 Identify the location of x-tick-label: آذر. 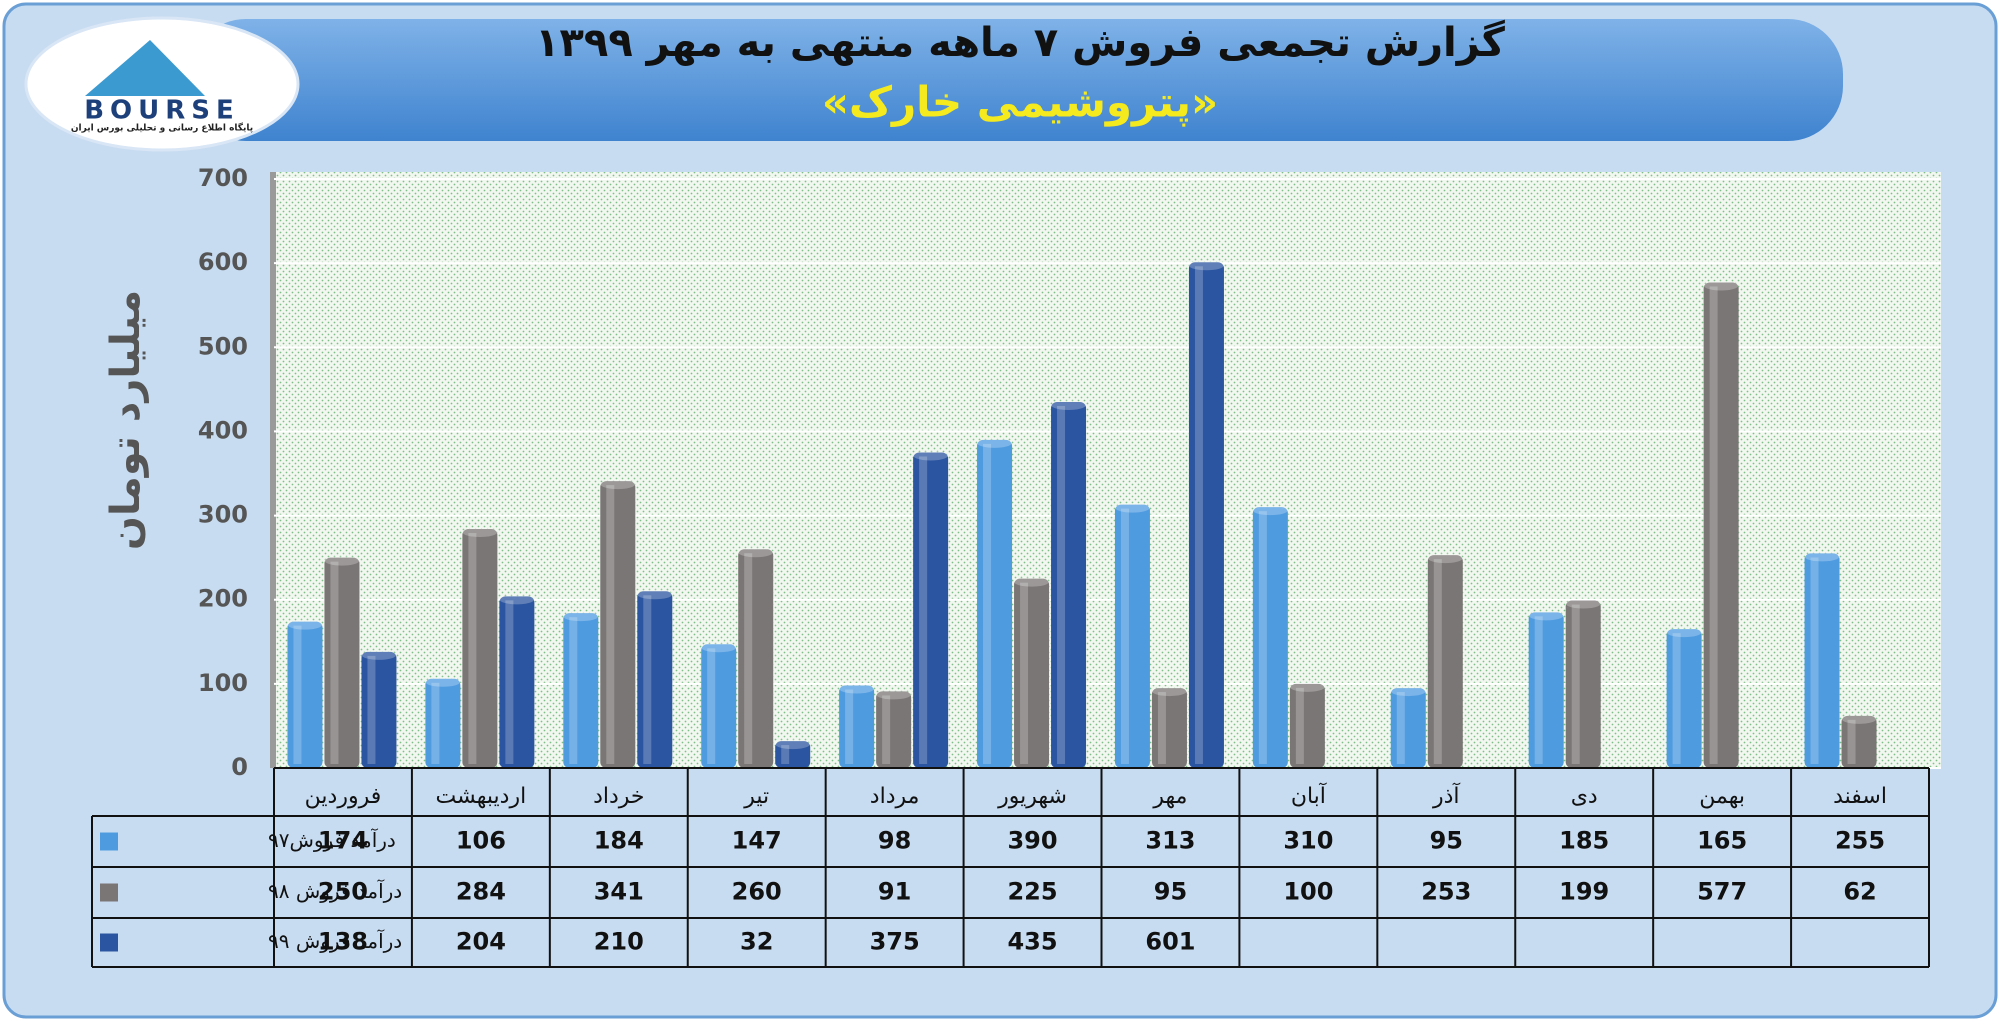
(1446, 795).